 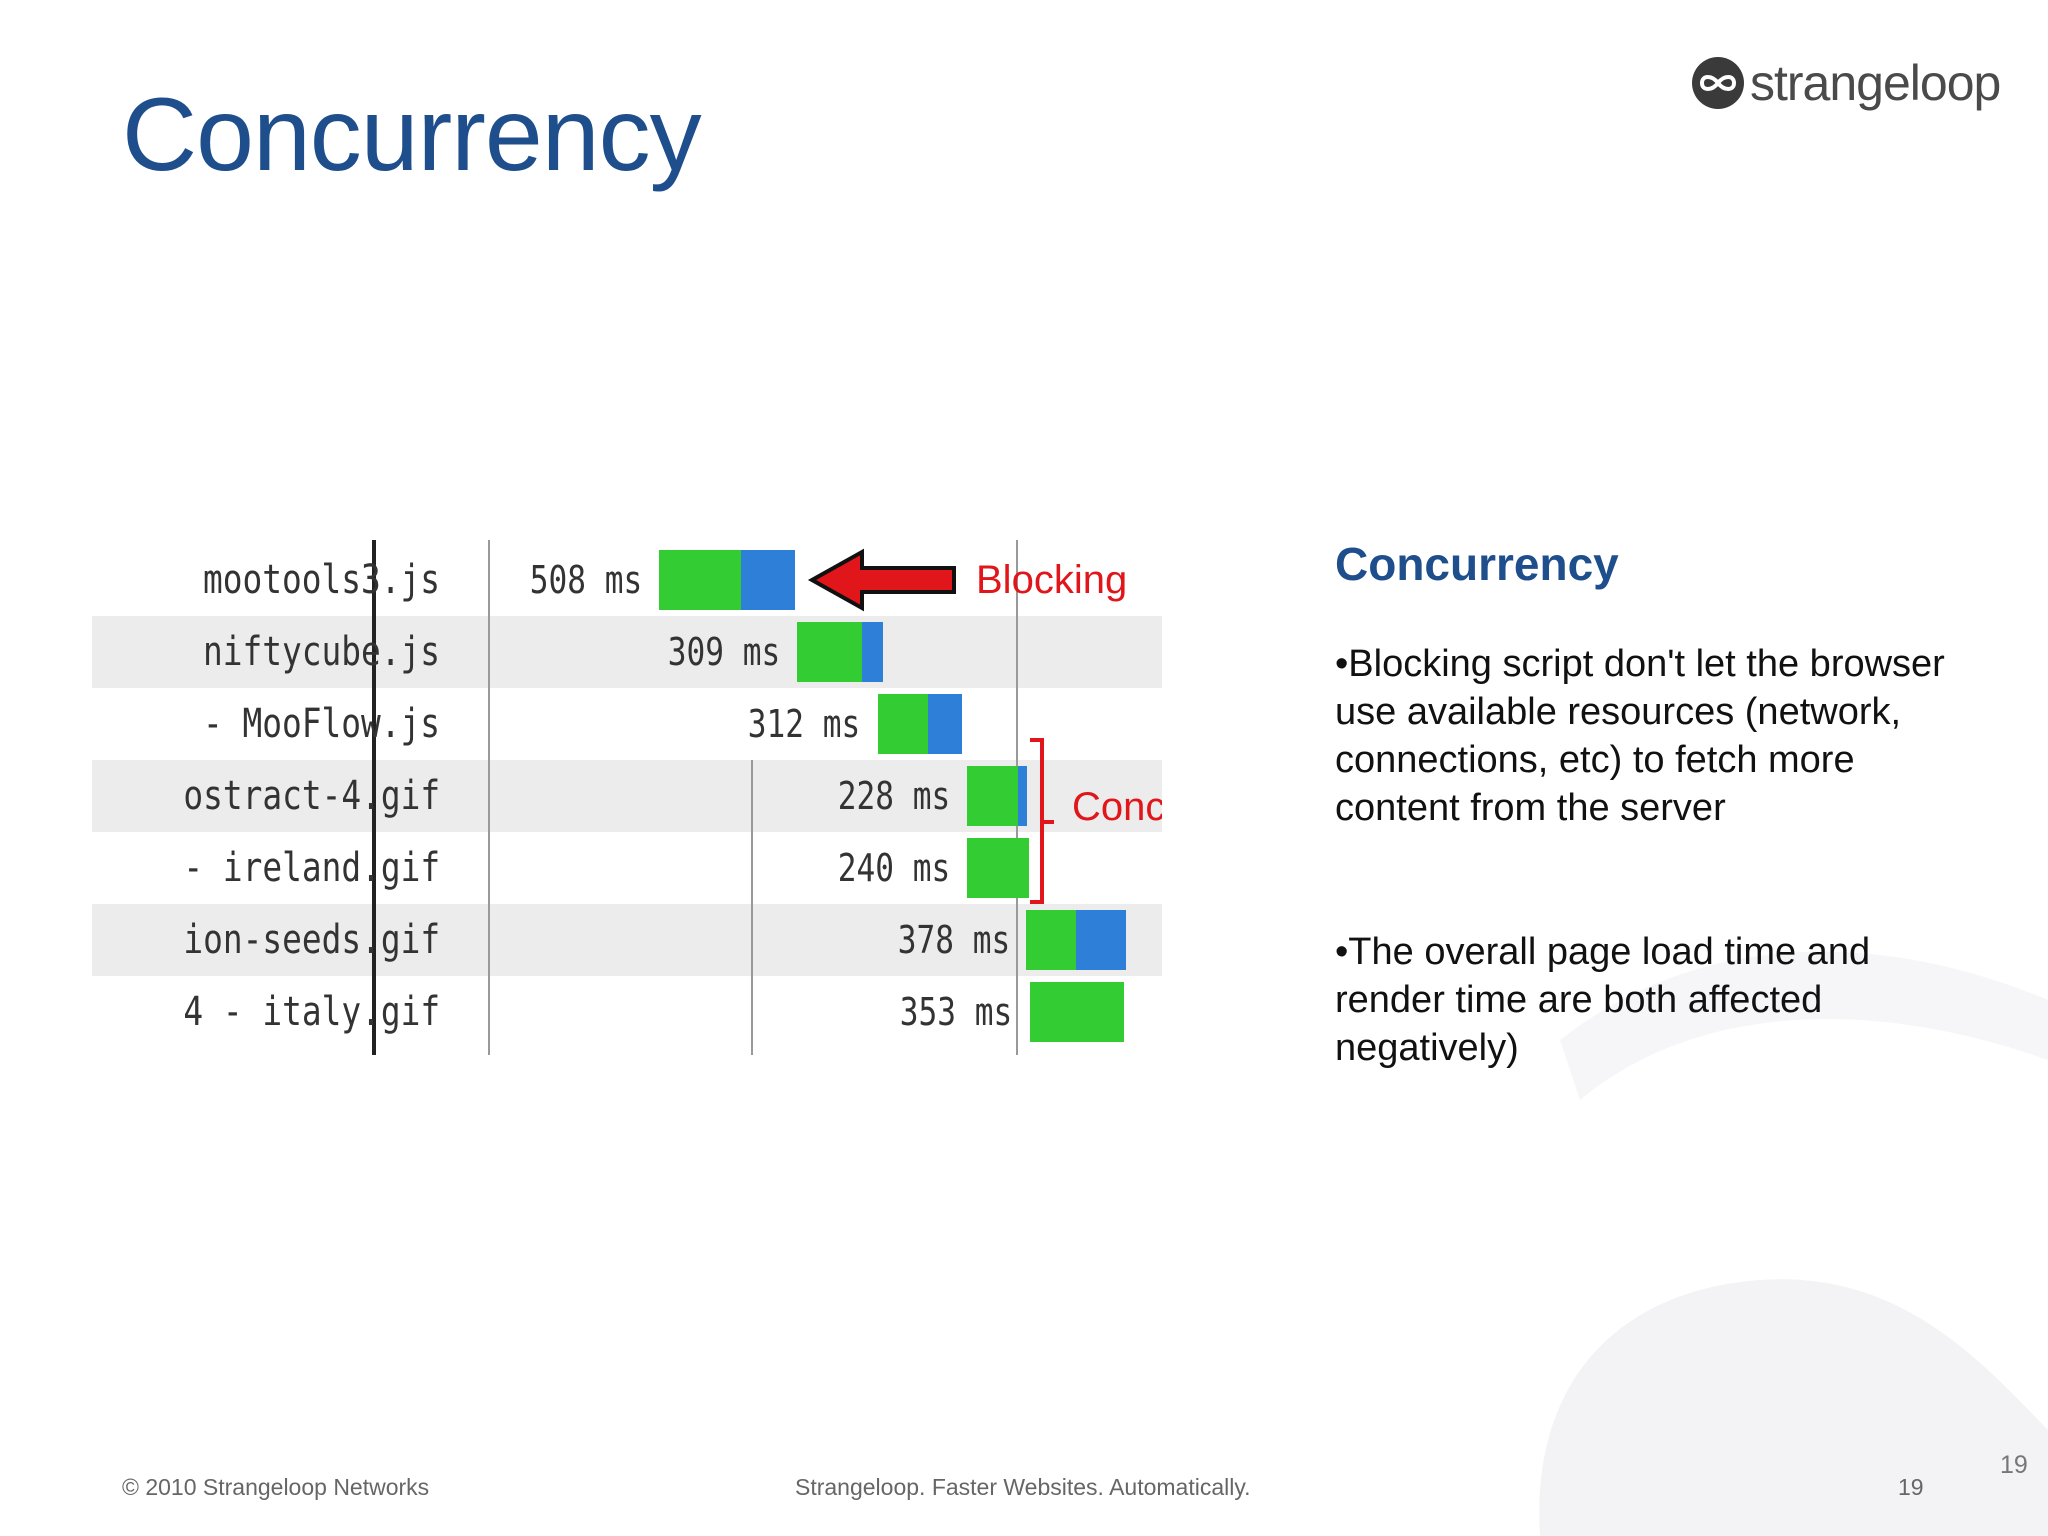 What do you see at coordinates (311, 1012) in the screenshot?
I see `resource-name: 4 - italy.gif` at bounding box center [311, 1012].